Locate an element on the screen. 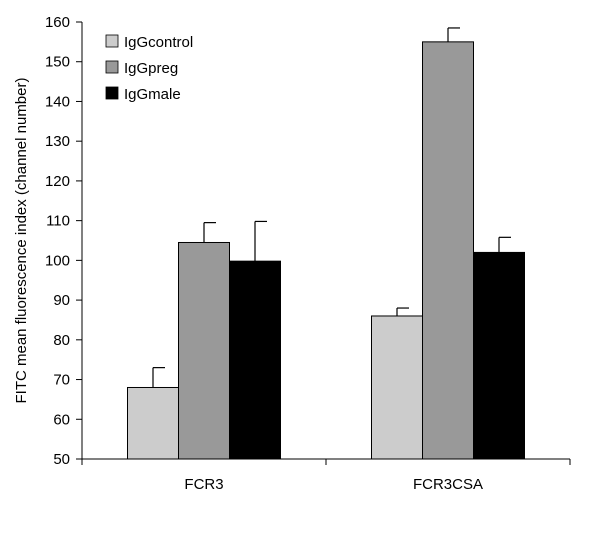 This screenshot has width=600, height=538. y-tick-label: 120 is located at coordinates (57, 181).